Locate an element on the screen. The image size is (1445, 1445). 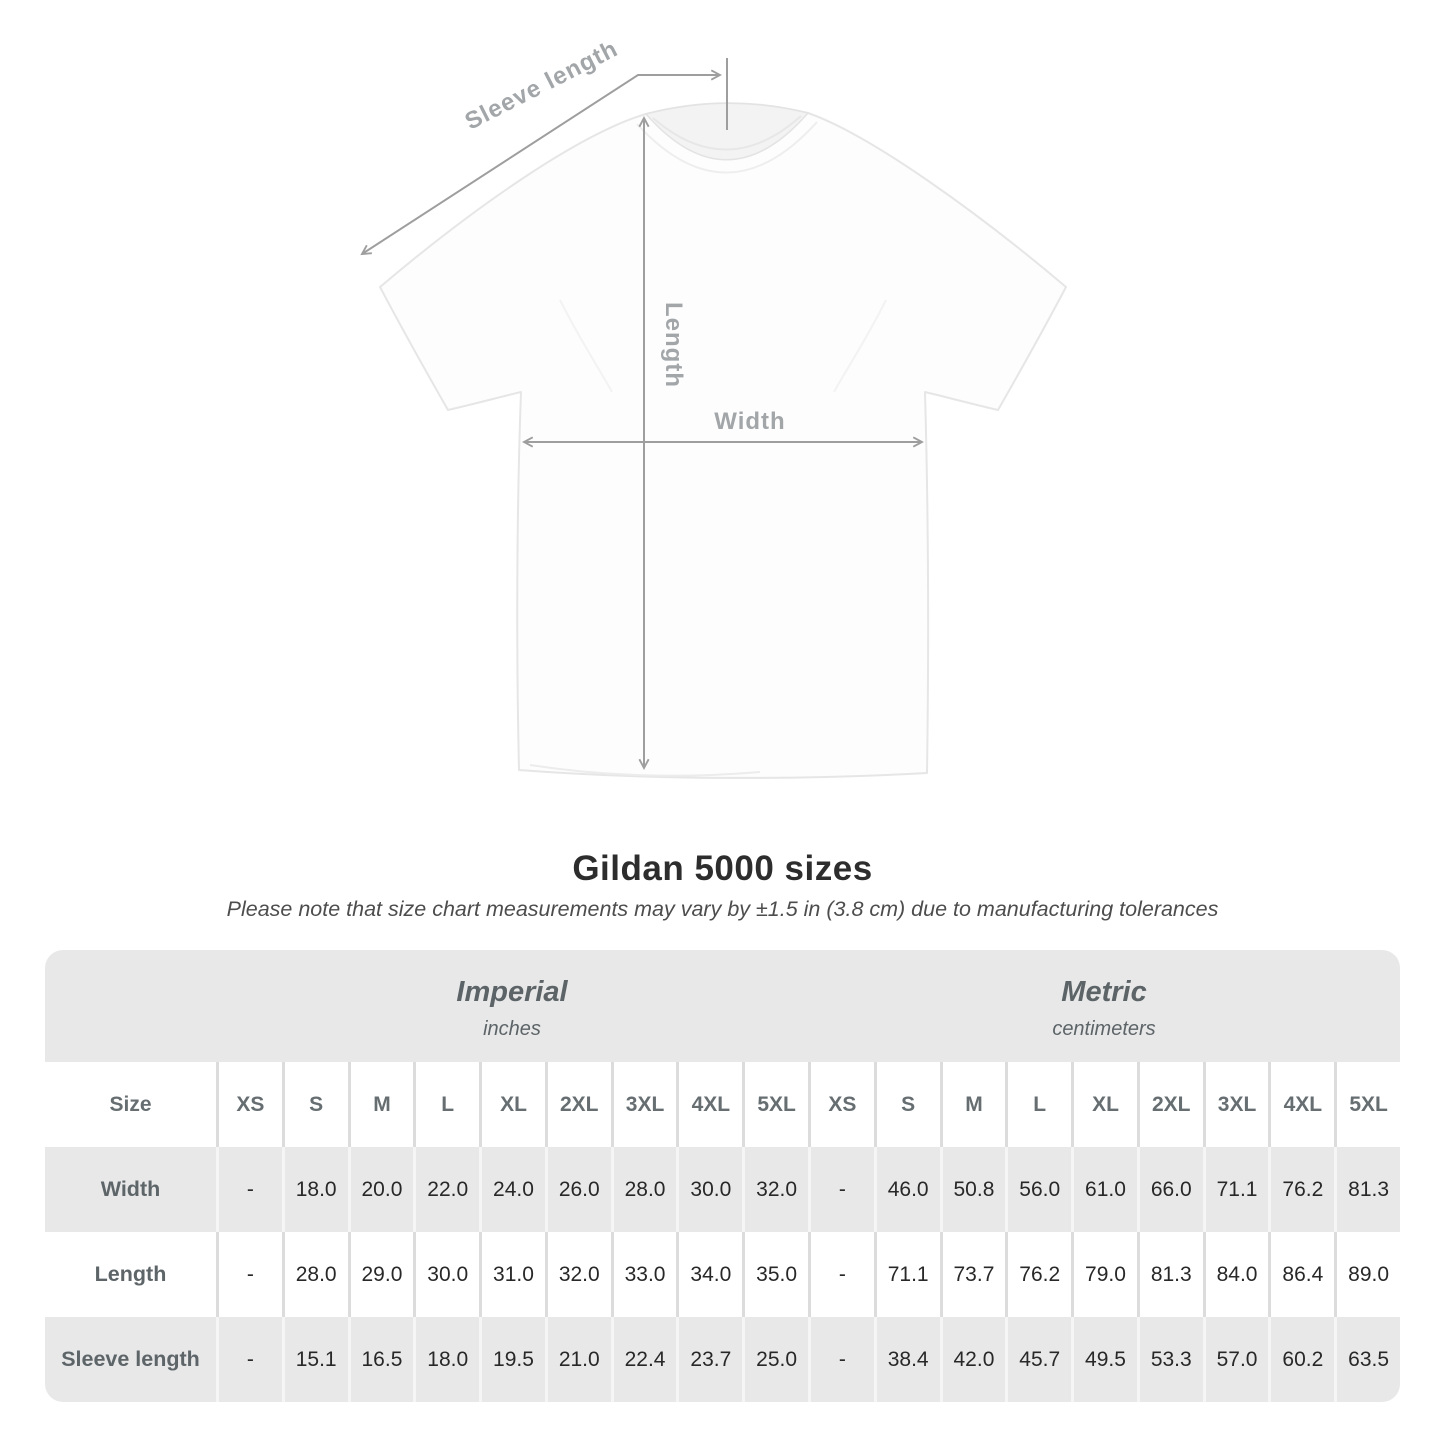
value-cell: 38.4 is located at coordinates (906, 1359).